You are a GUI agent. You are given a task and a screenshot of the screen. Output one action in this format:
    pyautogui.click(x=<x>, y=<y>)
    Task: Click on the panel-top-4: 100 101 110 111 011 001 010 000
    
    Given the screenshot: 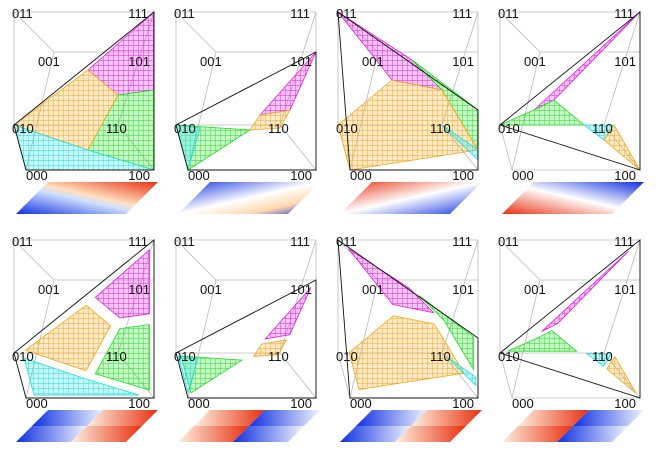 What is the action you would take?
    pyautogui.click(x=571, y=110)
    